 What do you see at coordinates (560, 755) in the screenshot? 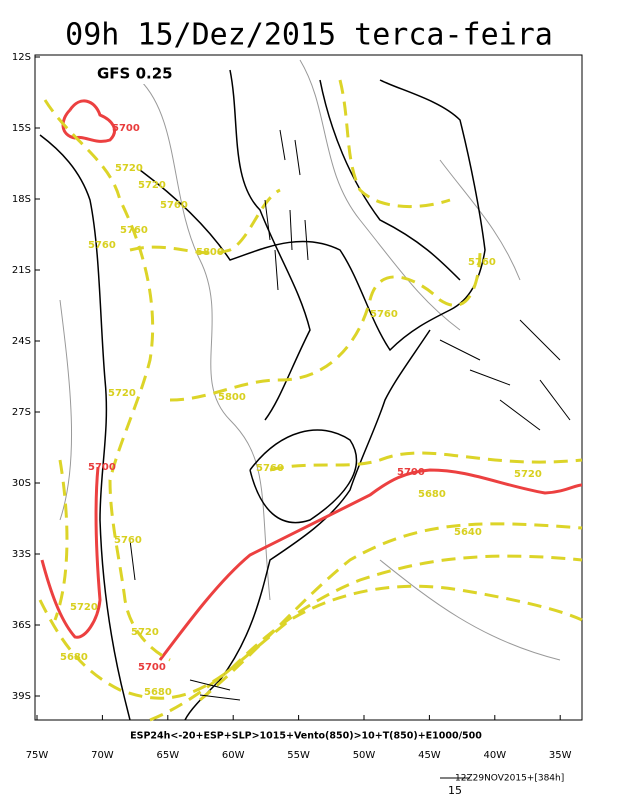
I see `lon-label: 35W` at bounding box center [560, 755].